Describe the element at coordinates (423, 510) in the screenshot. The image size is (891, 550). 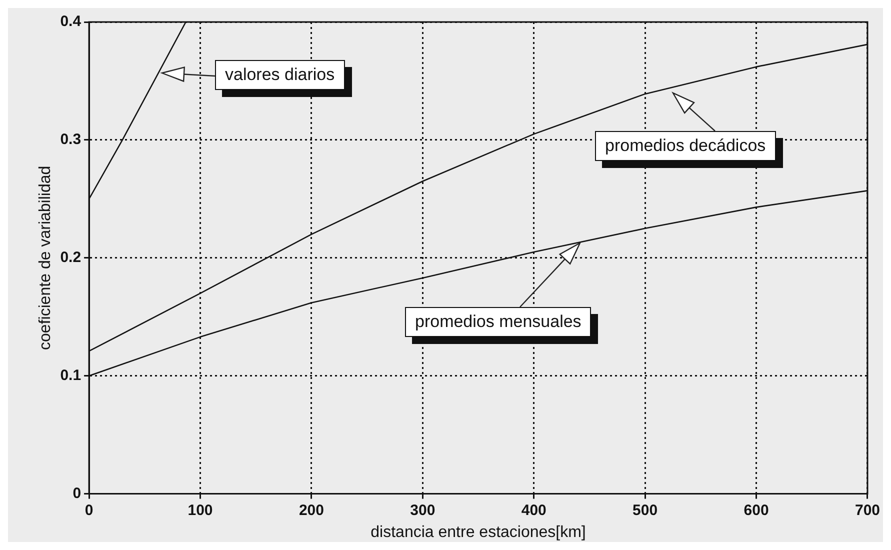
I see `x-tick-label: 300` at that location.